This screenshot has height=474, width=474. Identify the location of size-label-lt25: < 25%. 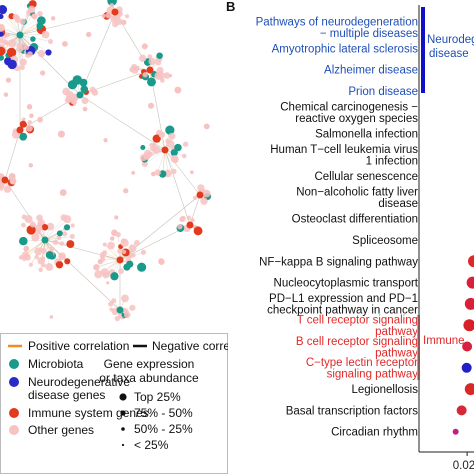
(151, 445).